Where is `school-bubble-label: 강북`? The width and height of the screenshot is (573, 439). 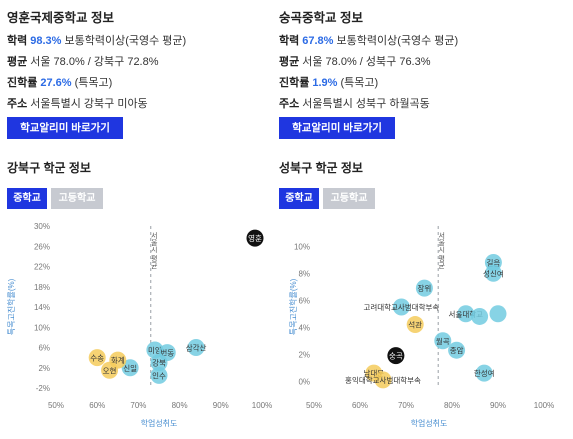 school-bubble-label: 강북 is located at coordinates (159, 363).